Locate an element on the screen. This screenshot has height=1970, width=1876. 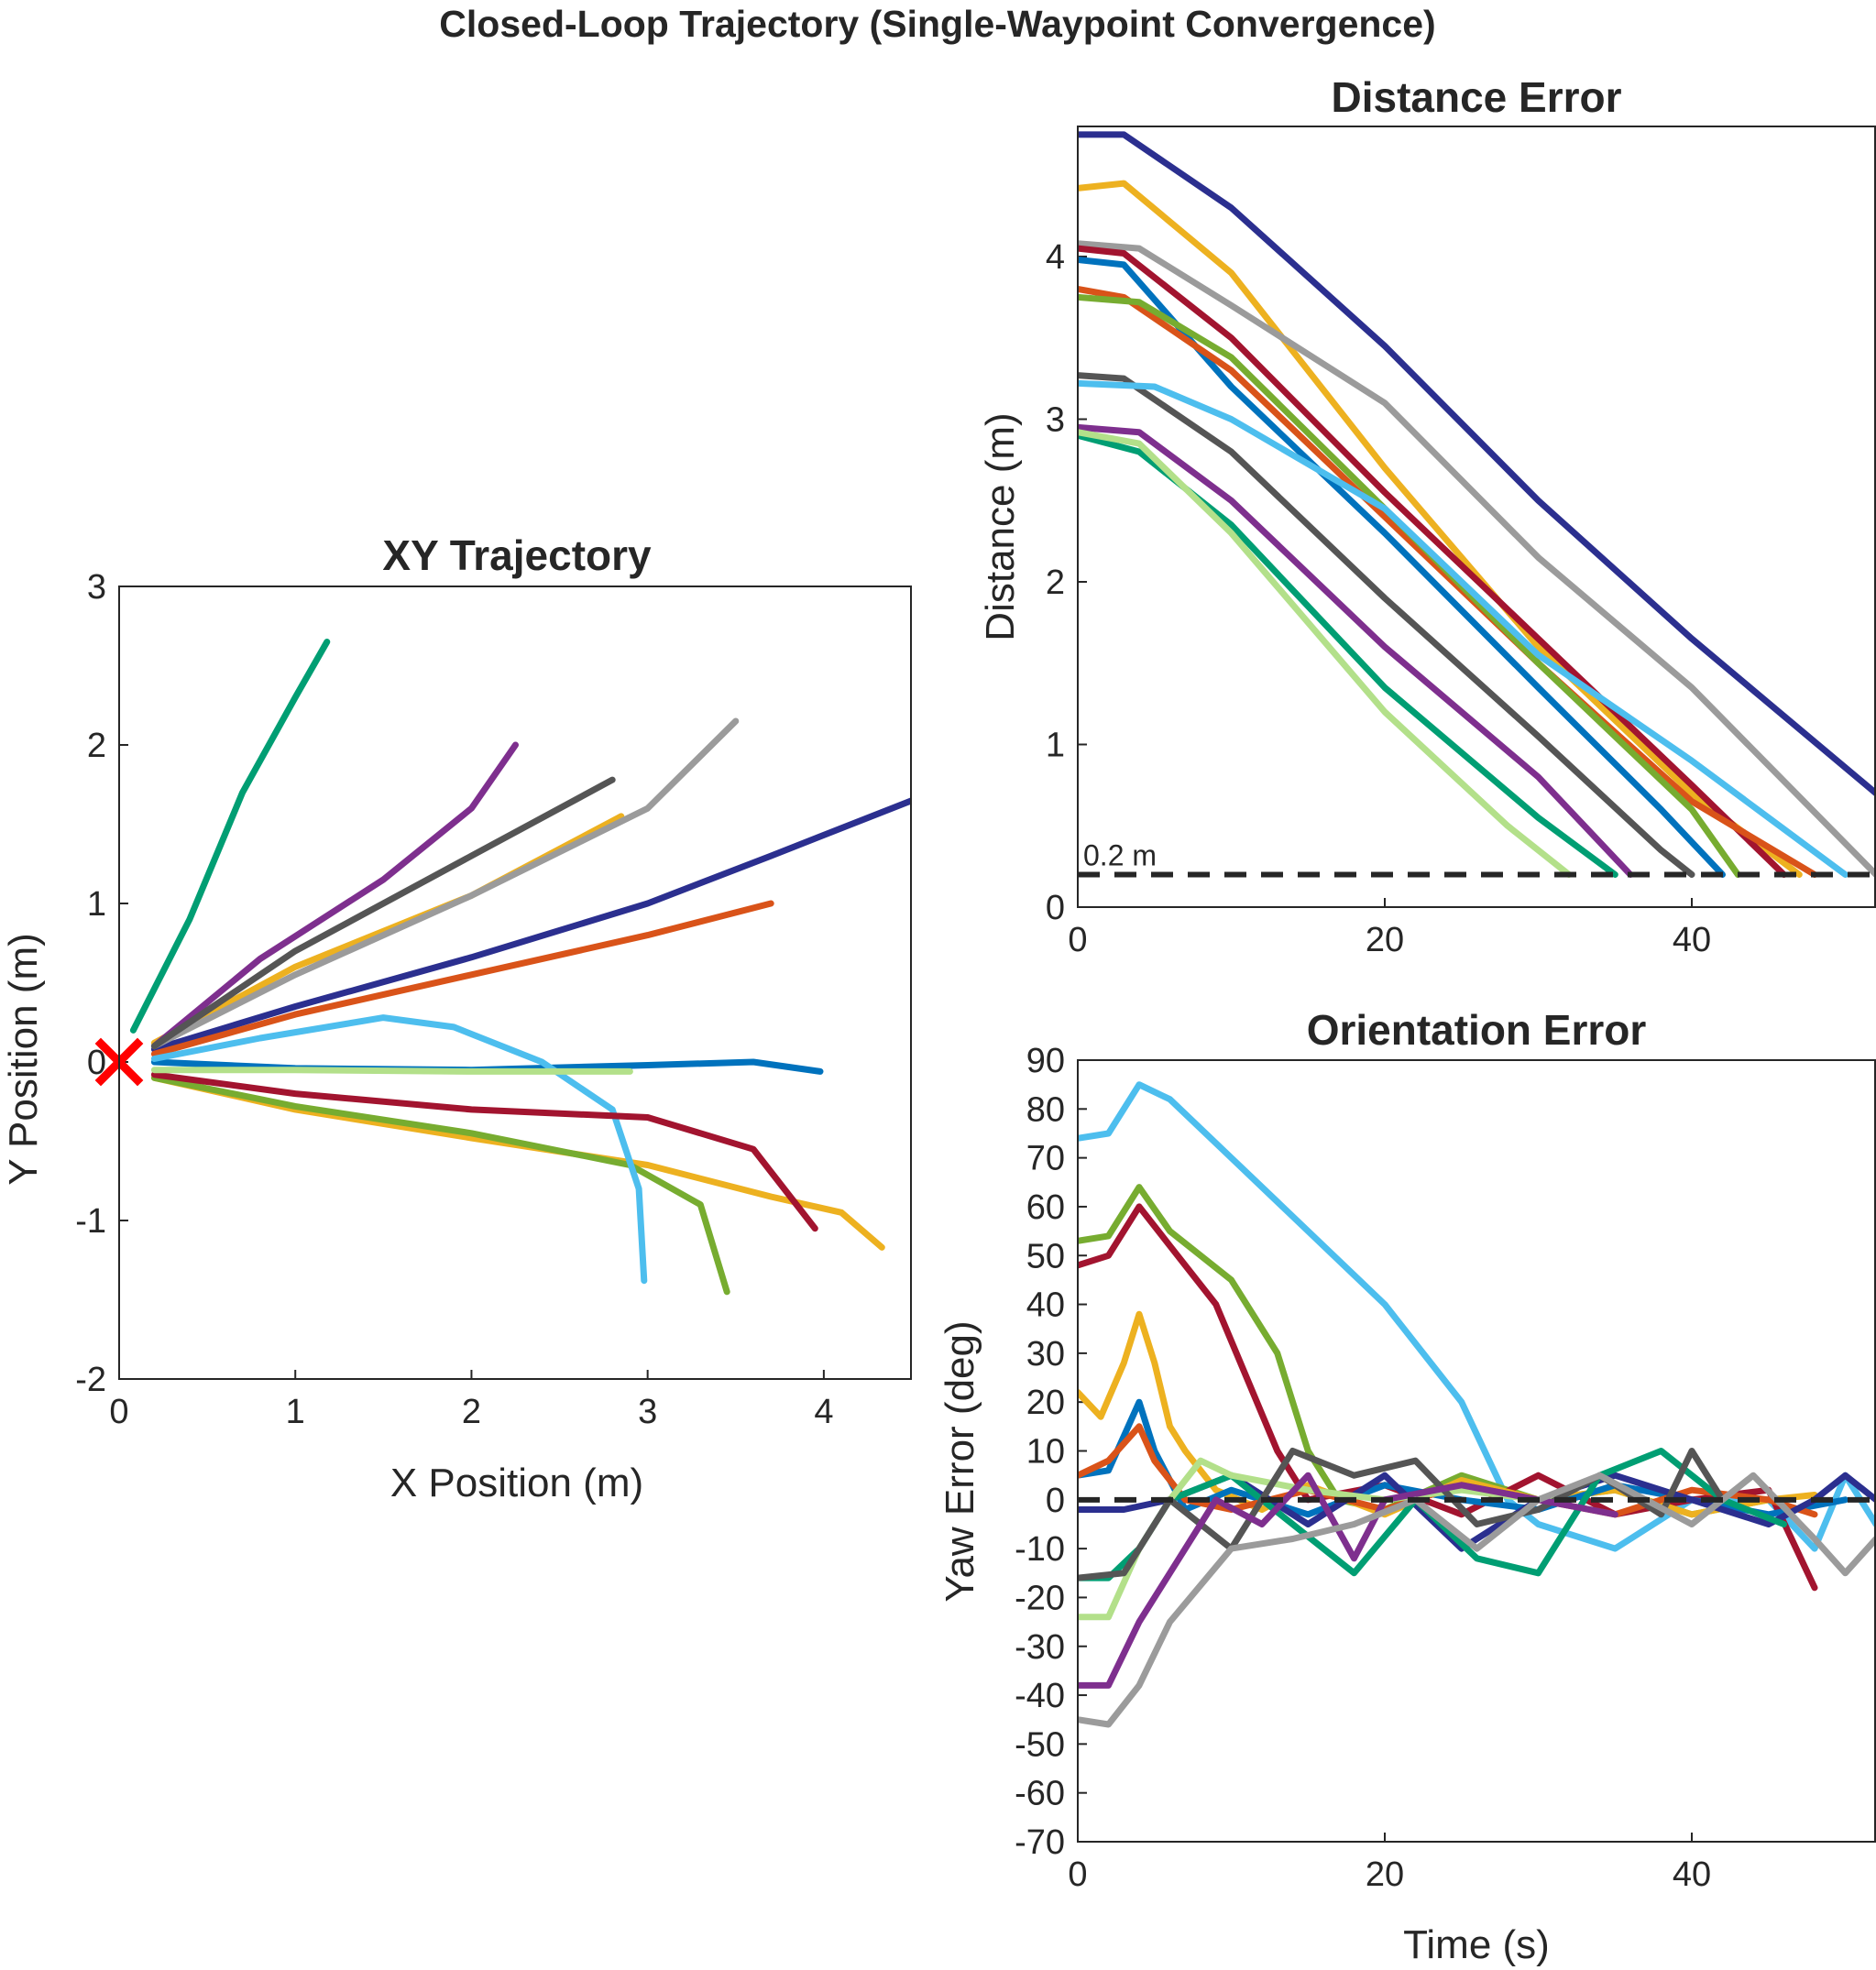
distance-ytick-label: 4 is located at coordinates (1055, 258).